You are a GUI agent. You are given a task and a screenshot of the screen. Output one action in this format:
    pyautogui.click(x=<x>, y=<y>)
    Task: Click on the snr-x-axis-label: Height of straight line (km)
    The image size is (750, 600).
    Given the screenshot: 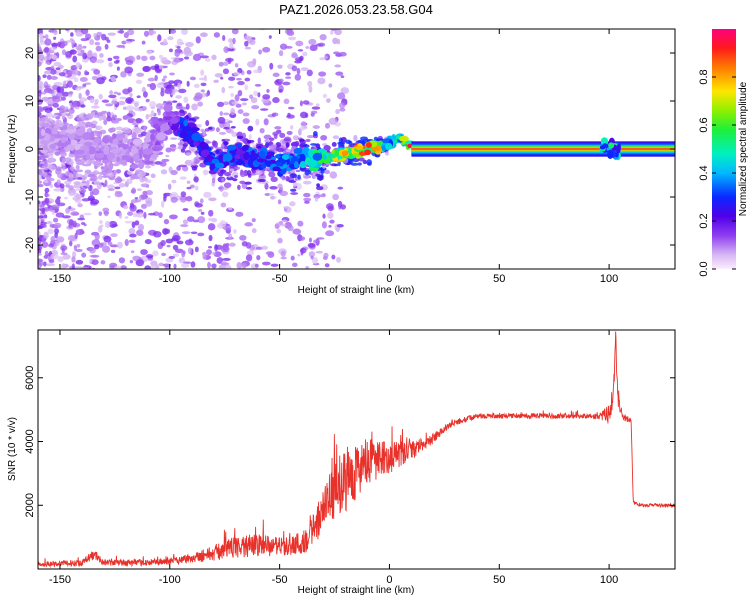 What is the action you would take?
    pyautogui.click(x=356, y=590)
    